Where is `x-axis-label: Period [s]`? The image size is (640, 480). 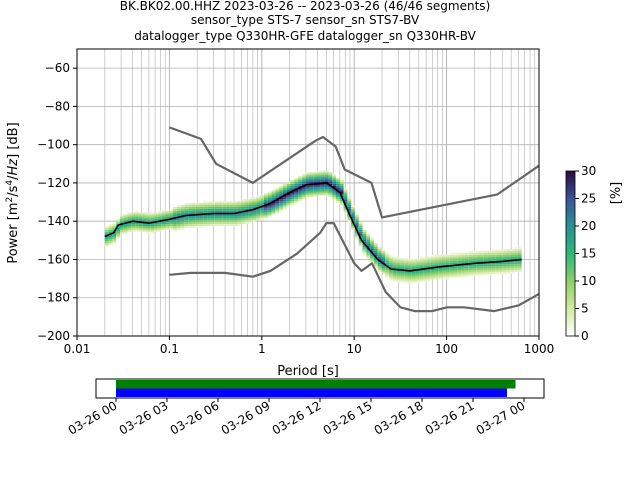 x-axis-label: Period [s] is located at coordinates (308, 371).